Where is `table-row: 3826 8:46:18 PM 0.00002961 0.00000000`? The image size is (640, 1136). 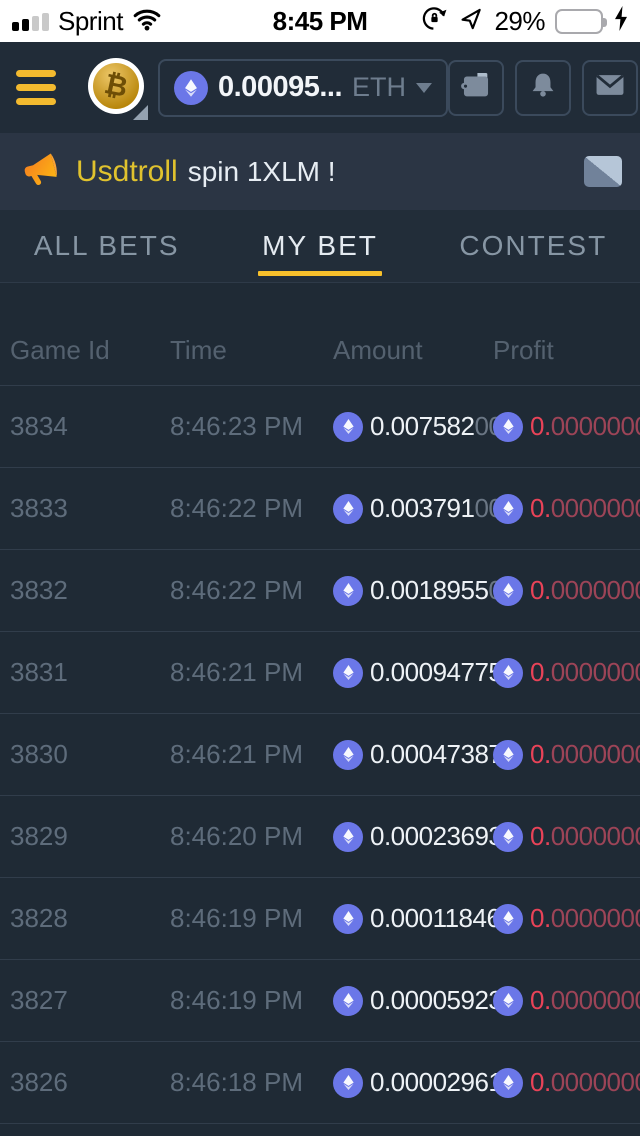 table-row: 3826 8:46:18 PM 0.00002961 0.00000000 is located at coordinates (320, 1083).